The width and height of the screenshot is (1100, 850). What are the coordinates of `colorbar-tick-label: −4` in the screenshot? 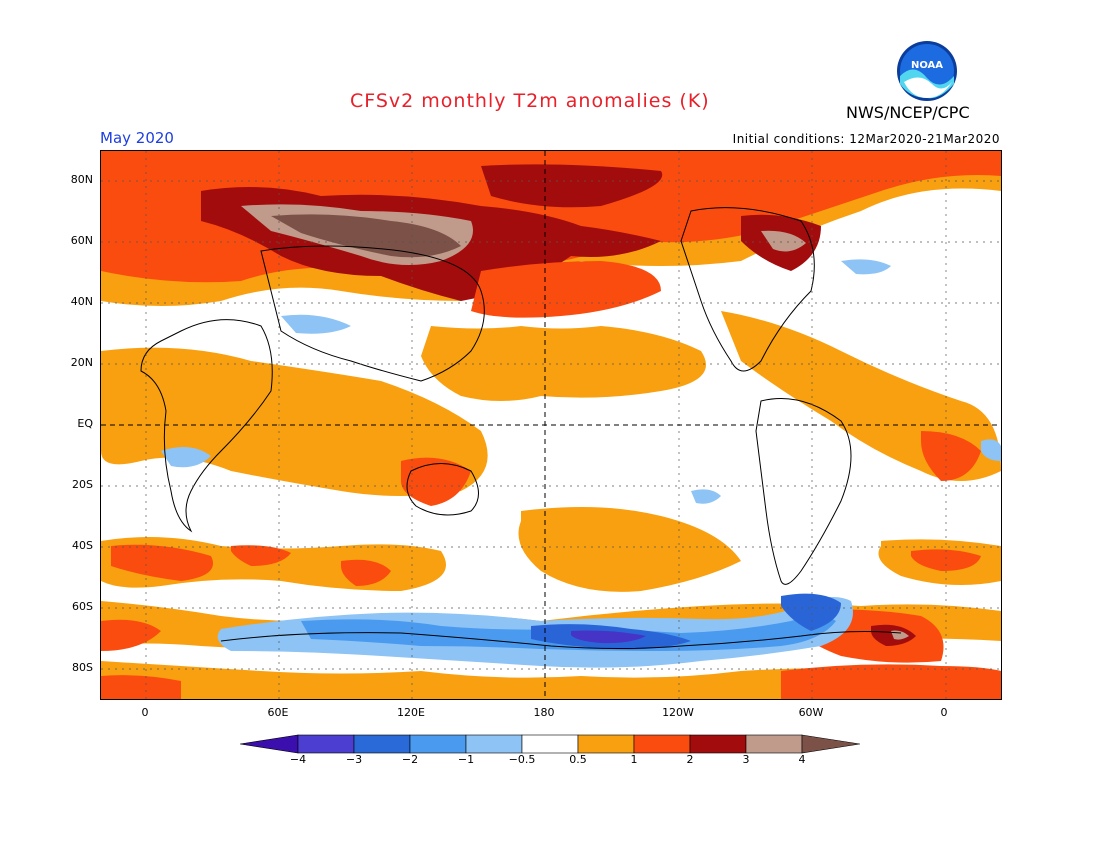 It's located at (298, 759).